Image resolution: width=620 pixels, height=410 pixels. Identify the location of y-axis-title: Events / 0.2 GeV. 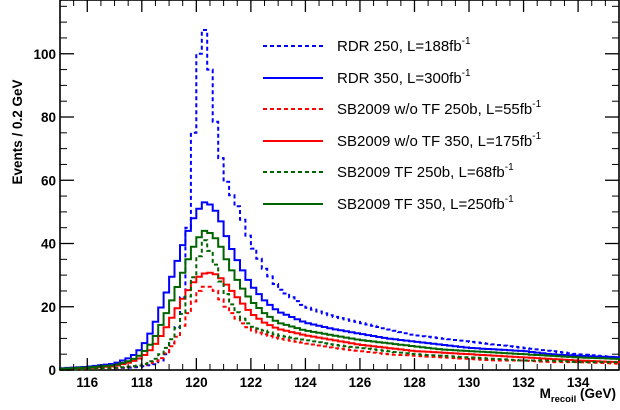
(17, 131).